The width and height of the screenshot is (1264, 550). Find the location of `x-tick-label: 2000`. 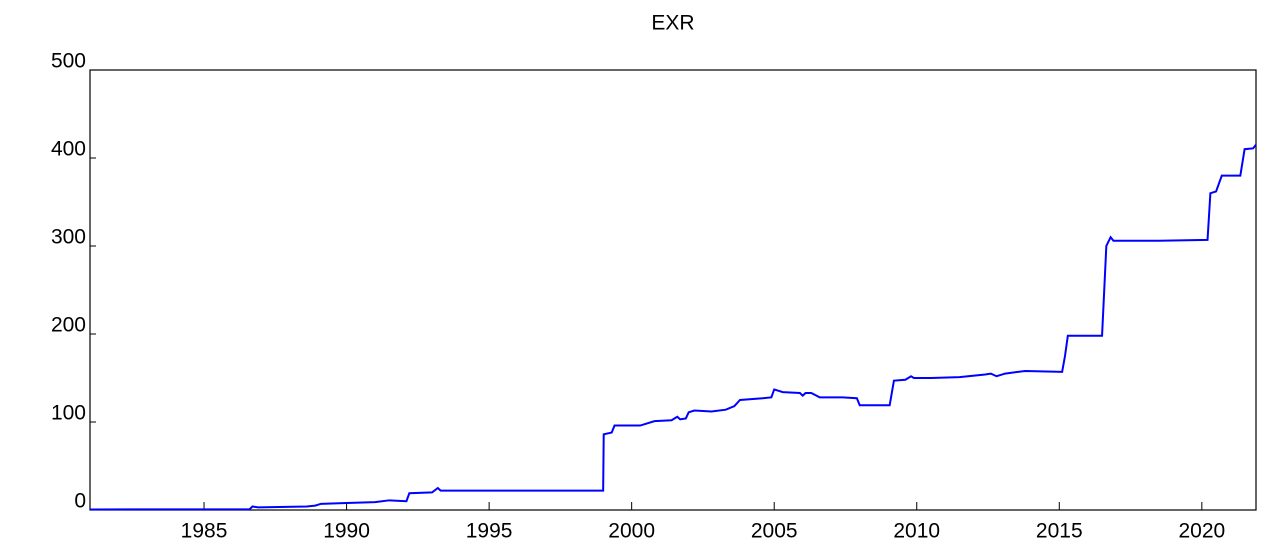

x-tick-label: 2000 is located at coordinates (631, 531).